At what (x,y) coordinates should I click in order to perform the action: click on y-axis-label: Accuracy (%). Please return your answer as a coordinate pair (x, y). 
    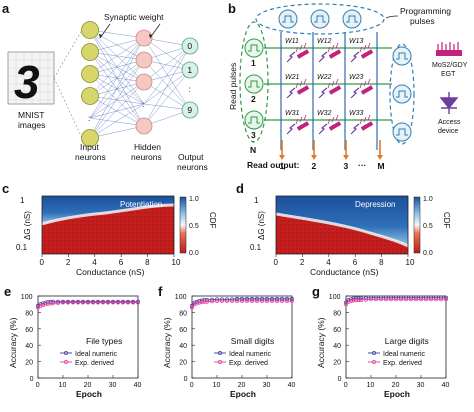
    Looking at the image, I should click on (321, 342).